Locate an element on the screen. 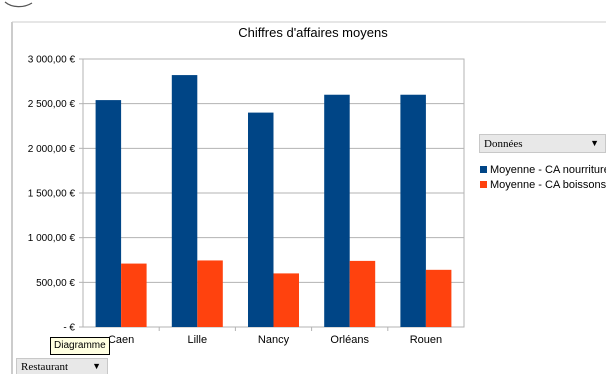 The width and height of the screenshot is (606, 374). y-tick-label: 2 000,00 € is located at coordinates (52, 149).